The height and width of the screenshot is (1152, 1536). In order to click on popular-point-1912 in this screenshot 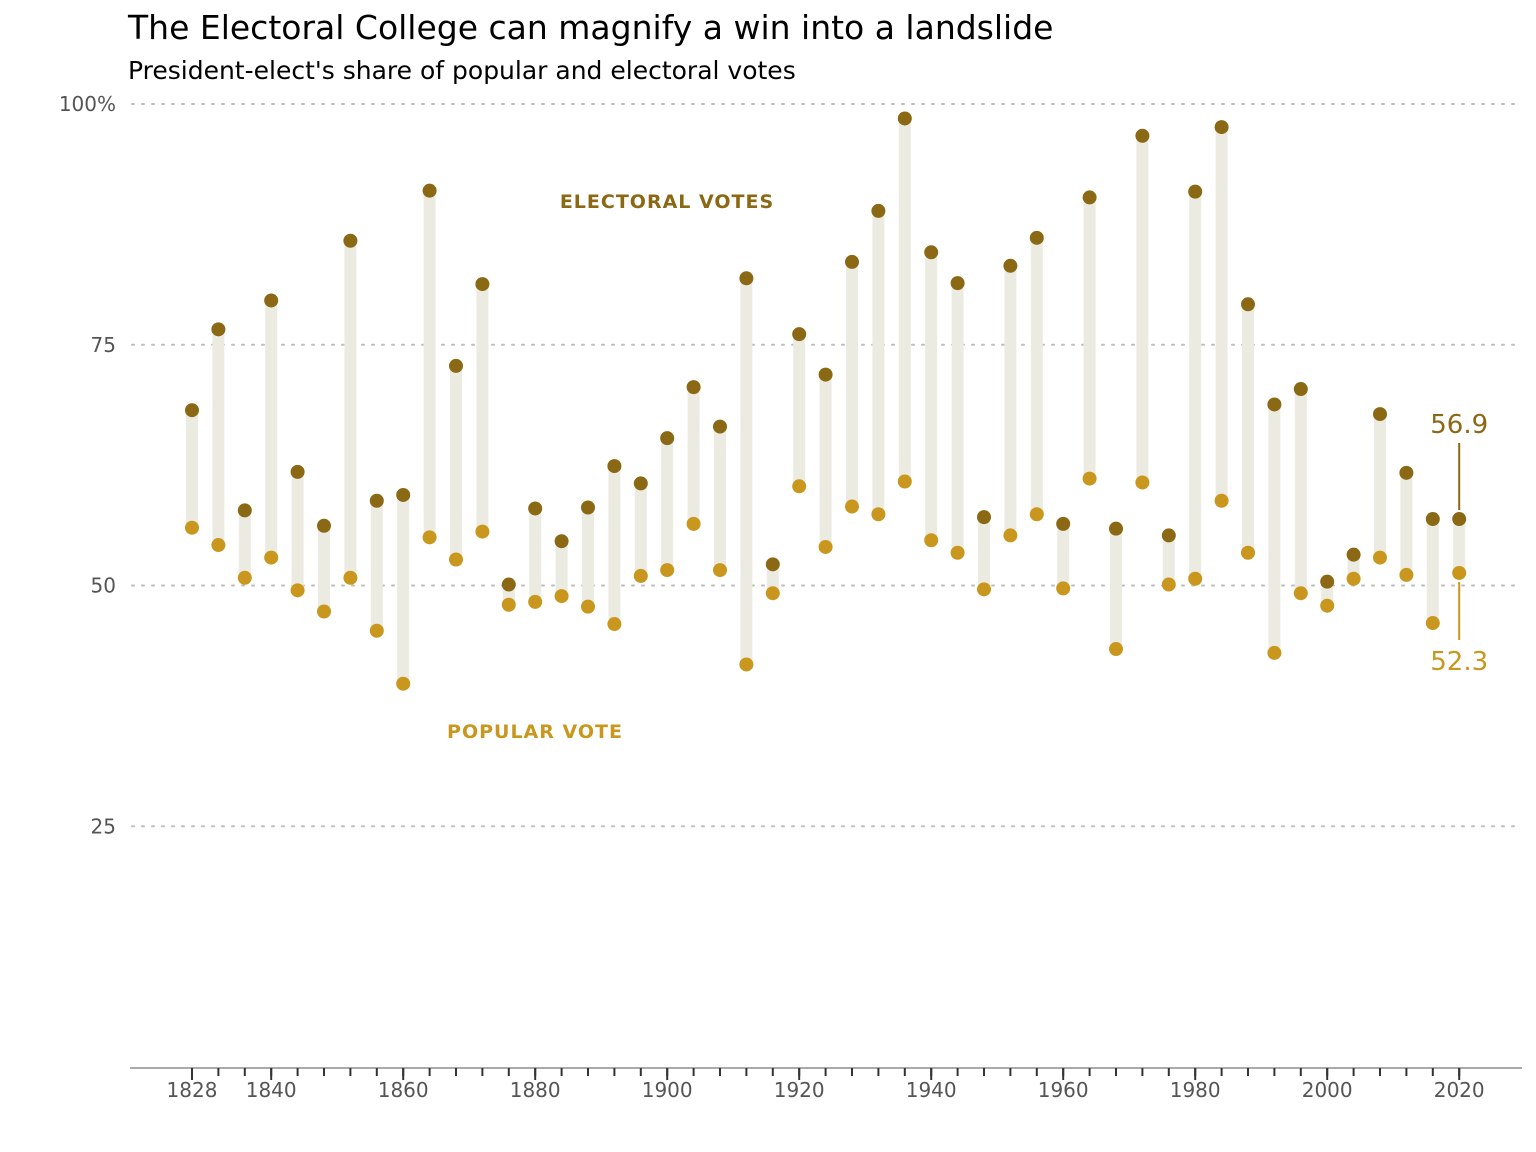, I will do `click(746, 664)`.